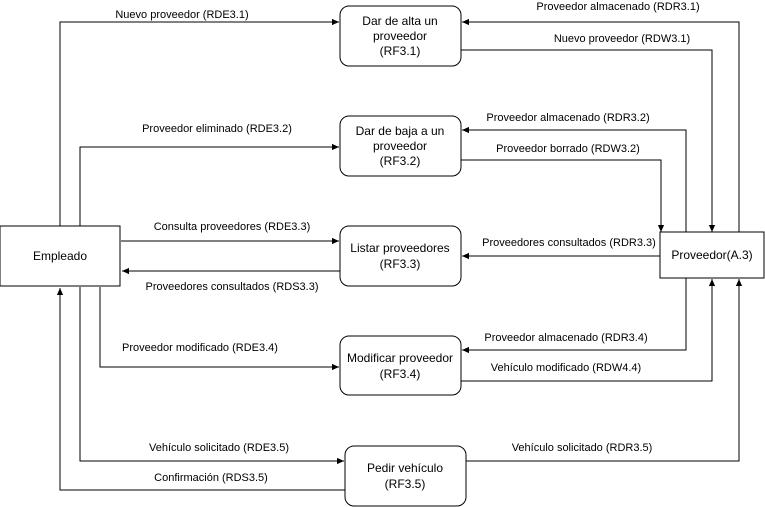 This screenshot has height=507, width=765. I want to click on node-rf35: Pedir vehículo (RF3.5), so click(405, 476).